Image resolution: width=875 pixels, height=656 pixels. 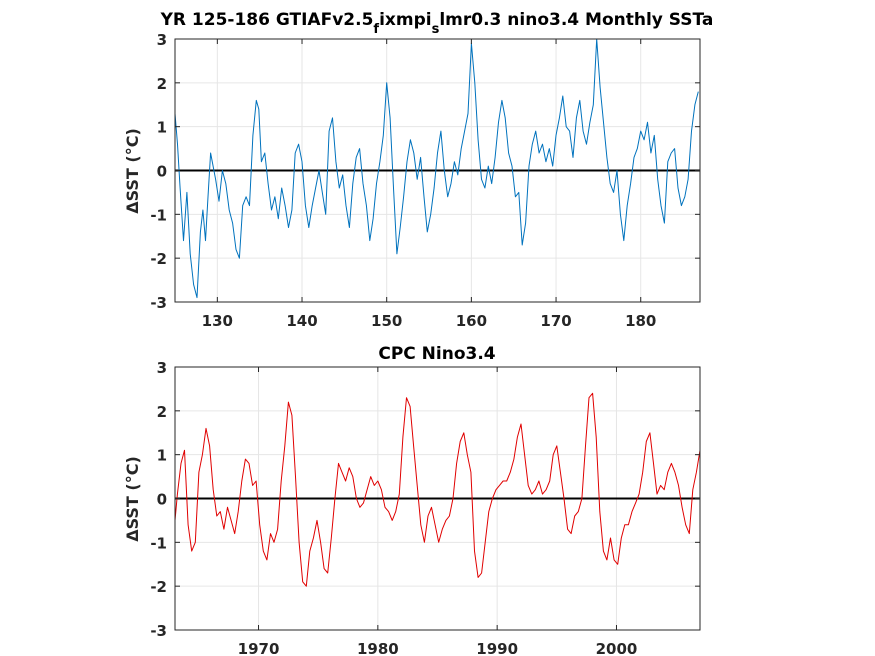 What do you see at coordinates (217, 321) in the screenshot?
I see `top-x-tick-label-130: 130` at bounding box center [217, 321].